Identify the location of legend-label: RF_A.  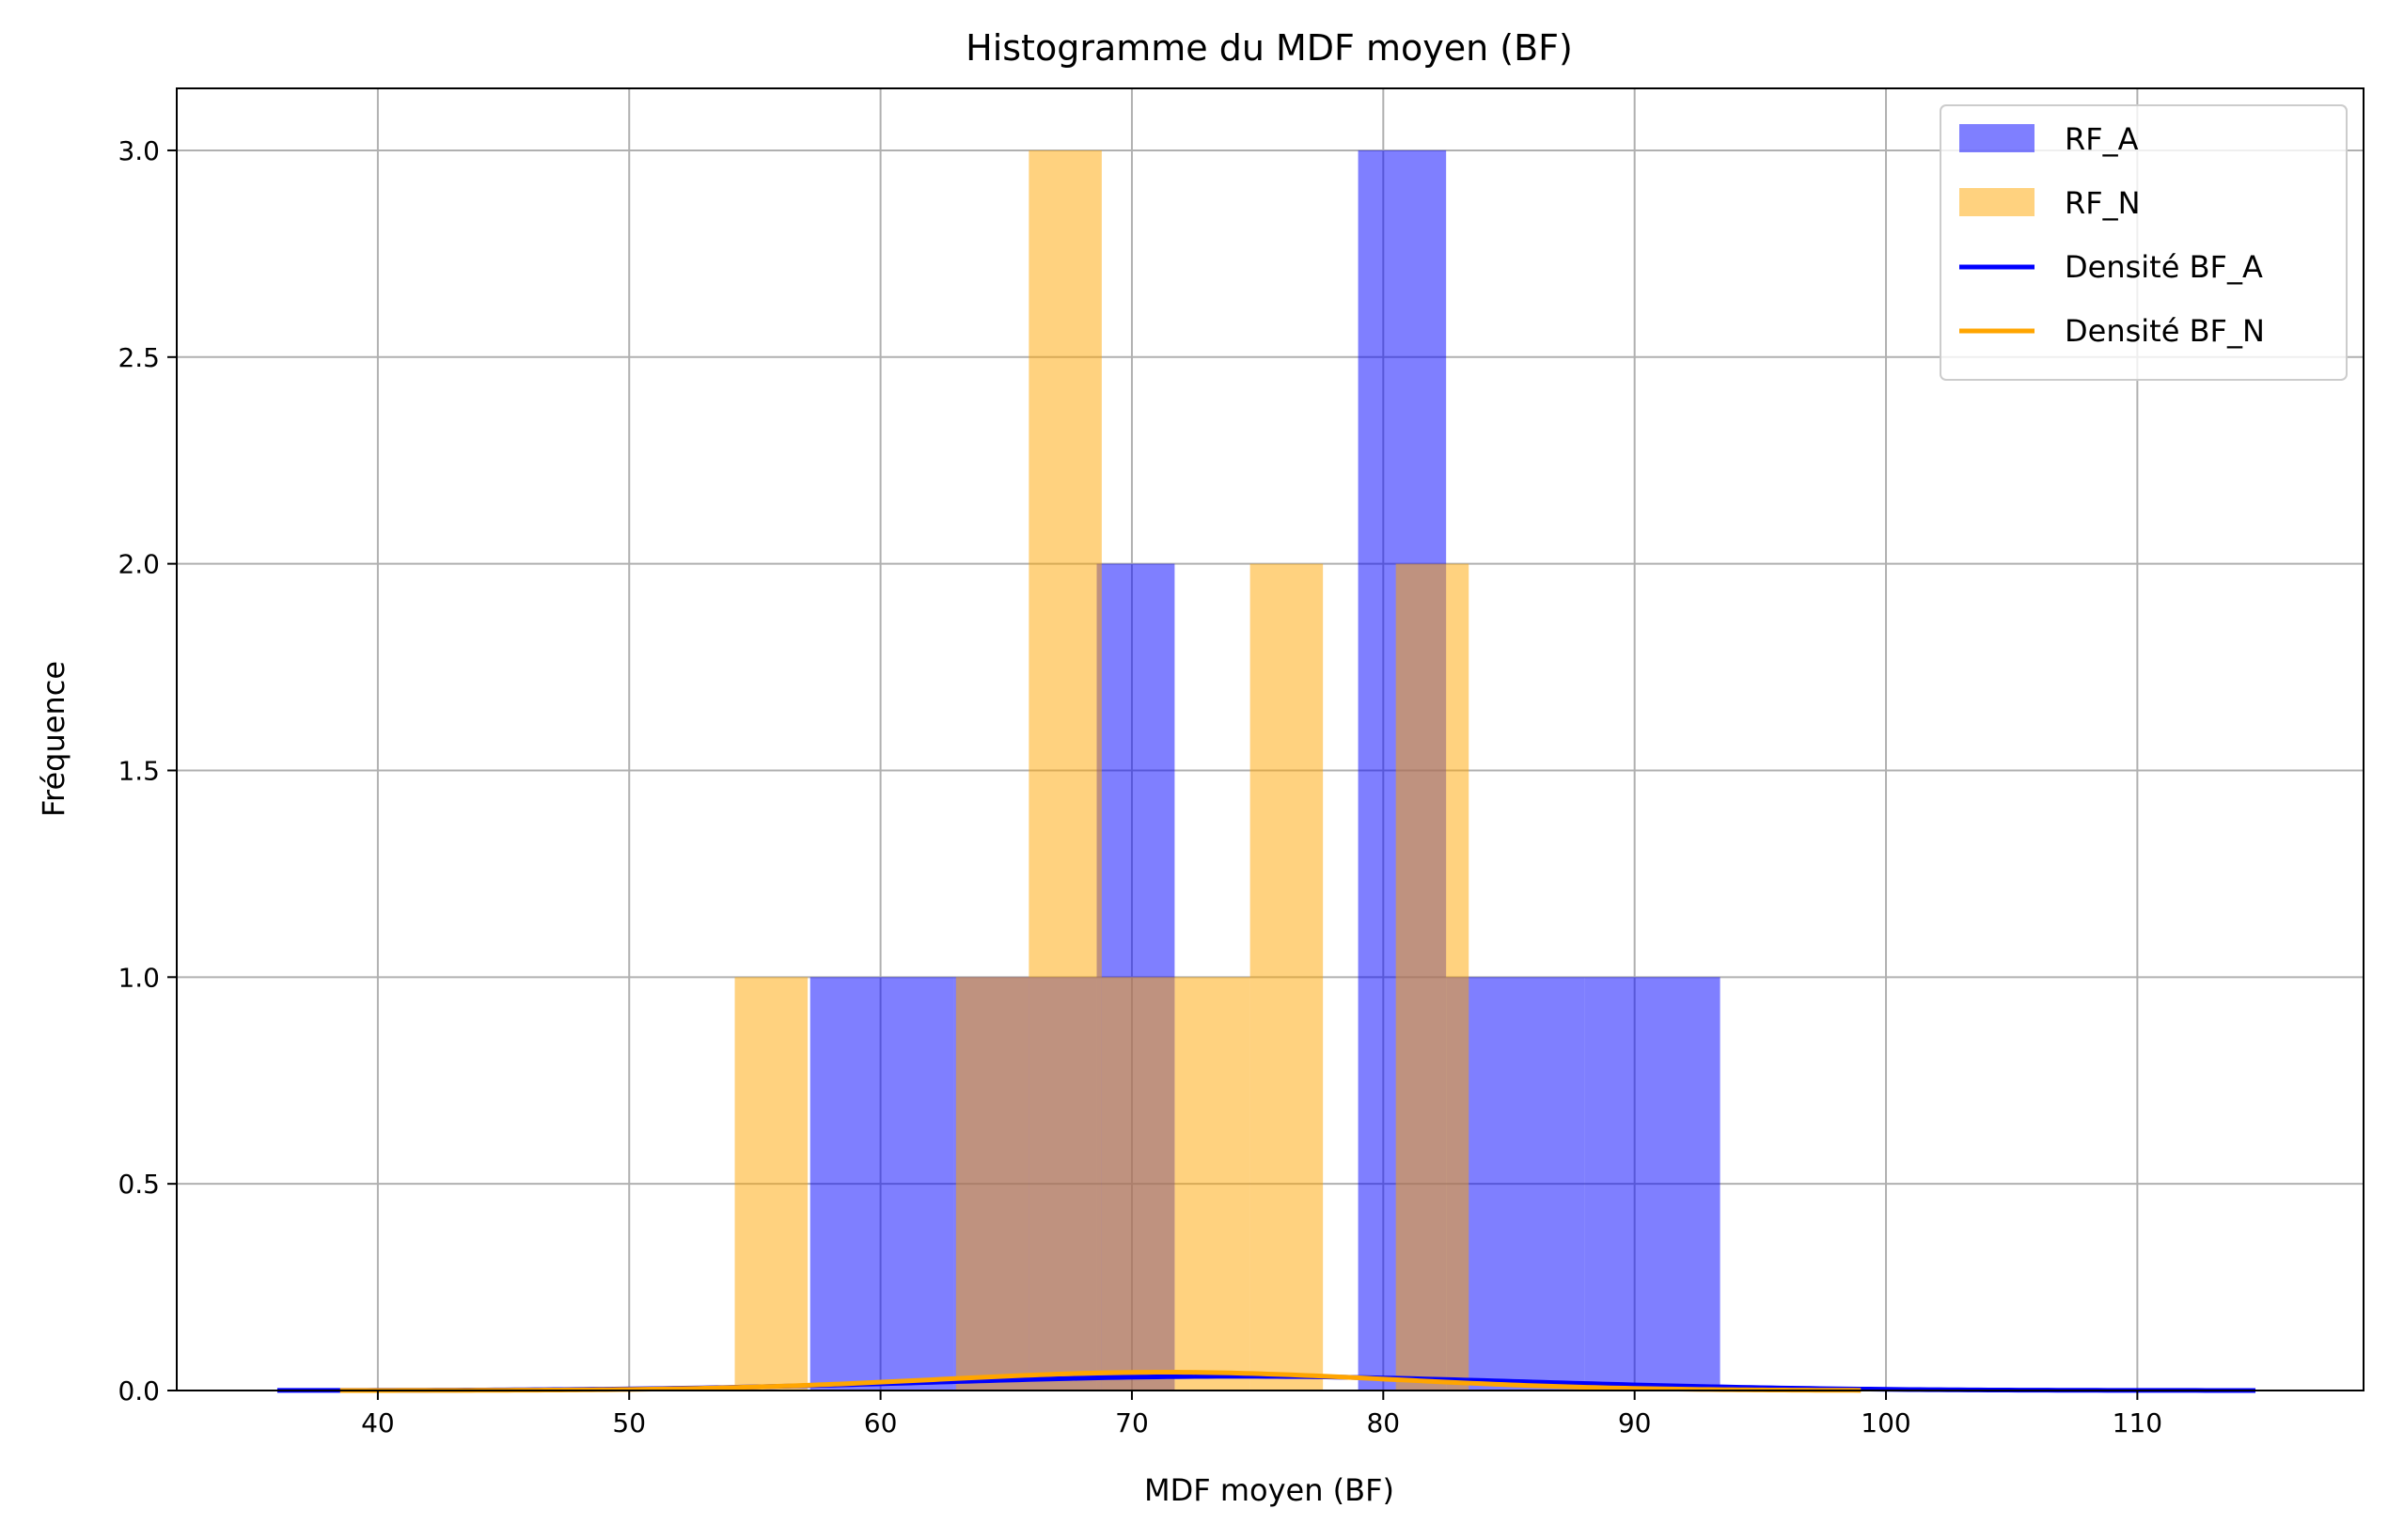
(2102, 139).